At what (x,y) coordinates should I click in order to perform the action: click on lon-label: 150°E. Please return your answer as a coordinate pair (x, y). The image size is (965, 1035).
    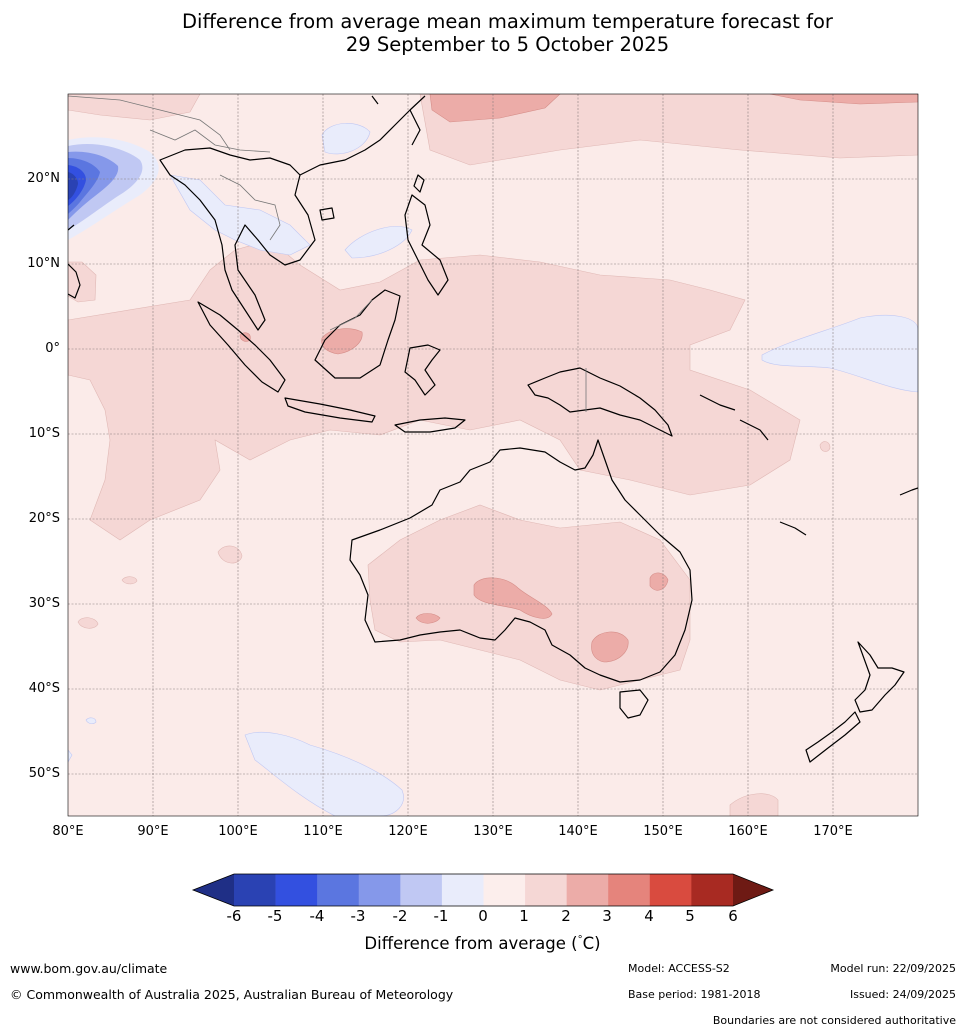
    Looking at the image, I should click on (663, 831).